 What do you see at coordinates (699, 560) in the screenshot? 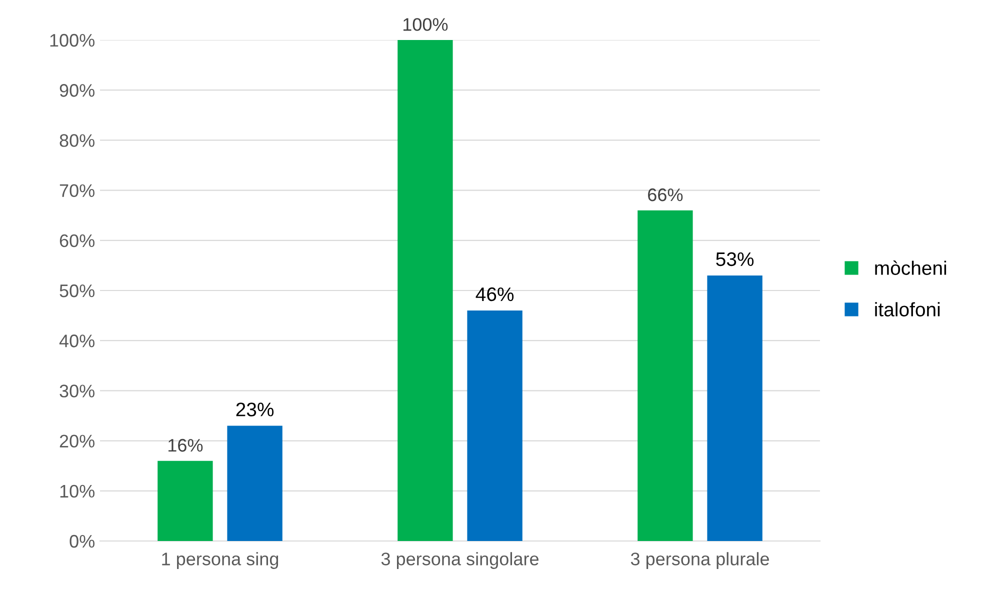
I see `x-tick-label: 3 persona plurale` at bounding box center [699, 560].